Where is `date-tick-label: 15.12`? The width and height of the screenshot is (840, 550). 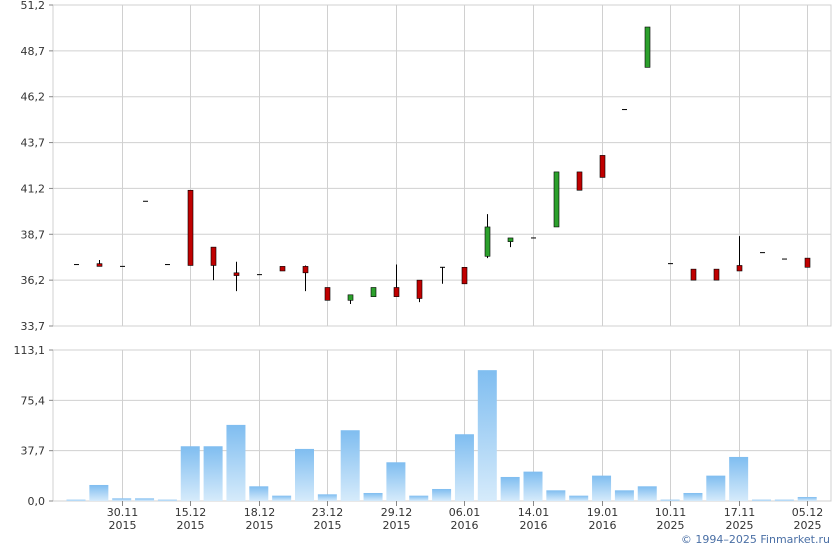
date-tick-label: 15.12 is located at coordinates (191, 512).